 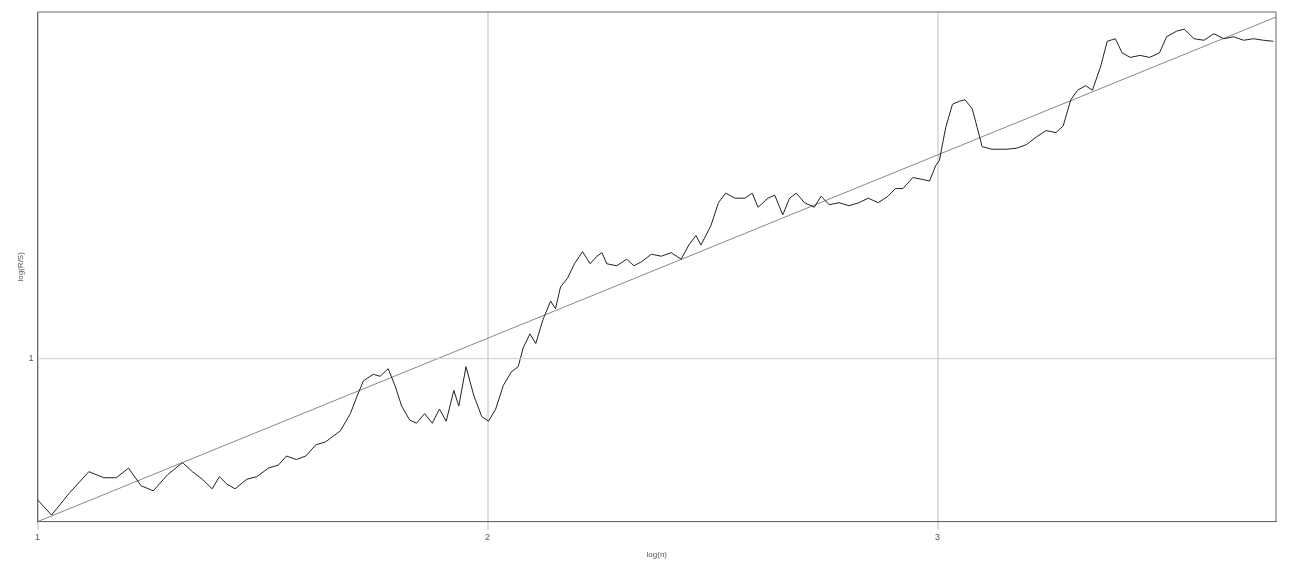 What do you see at coordinates (938, 537) in the screenshot?
I see `x-tick-label: 3` at bounding box center [938, 537].